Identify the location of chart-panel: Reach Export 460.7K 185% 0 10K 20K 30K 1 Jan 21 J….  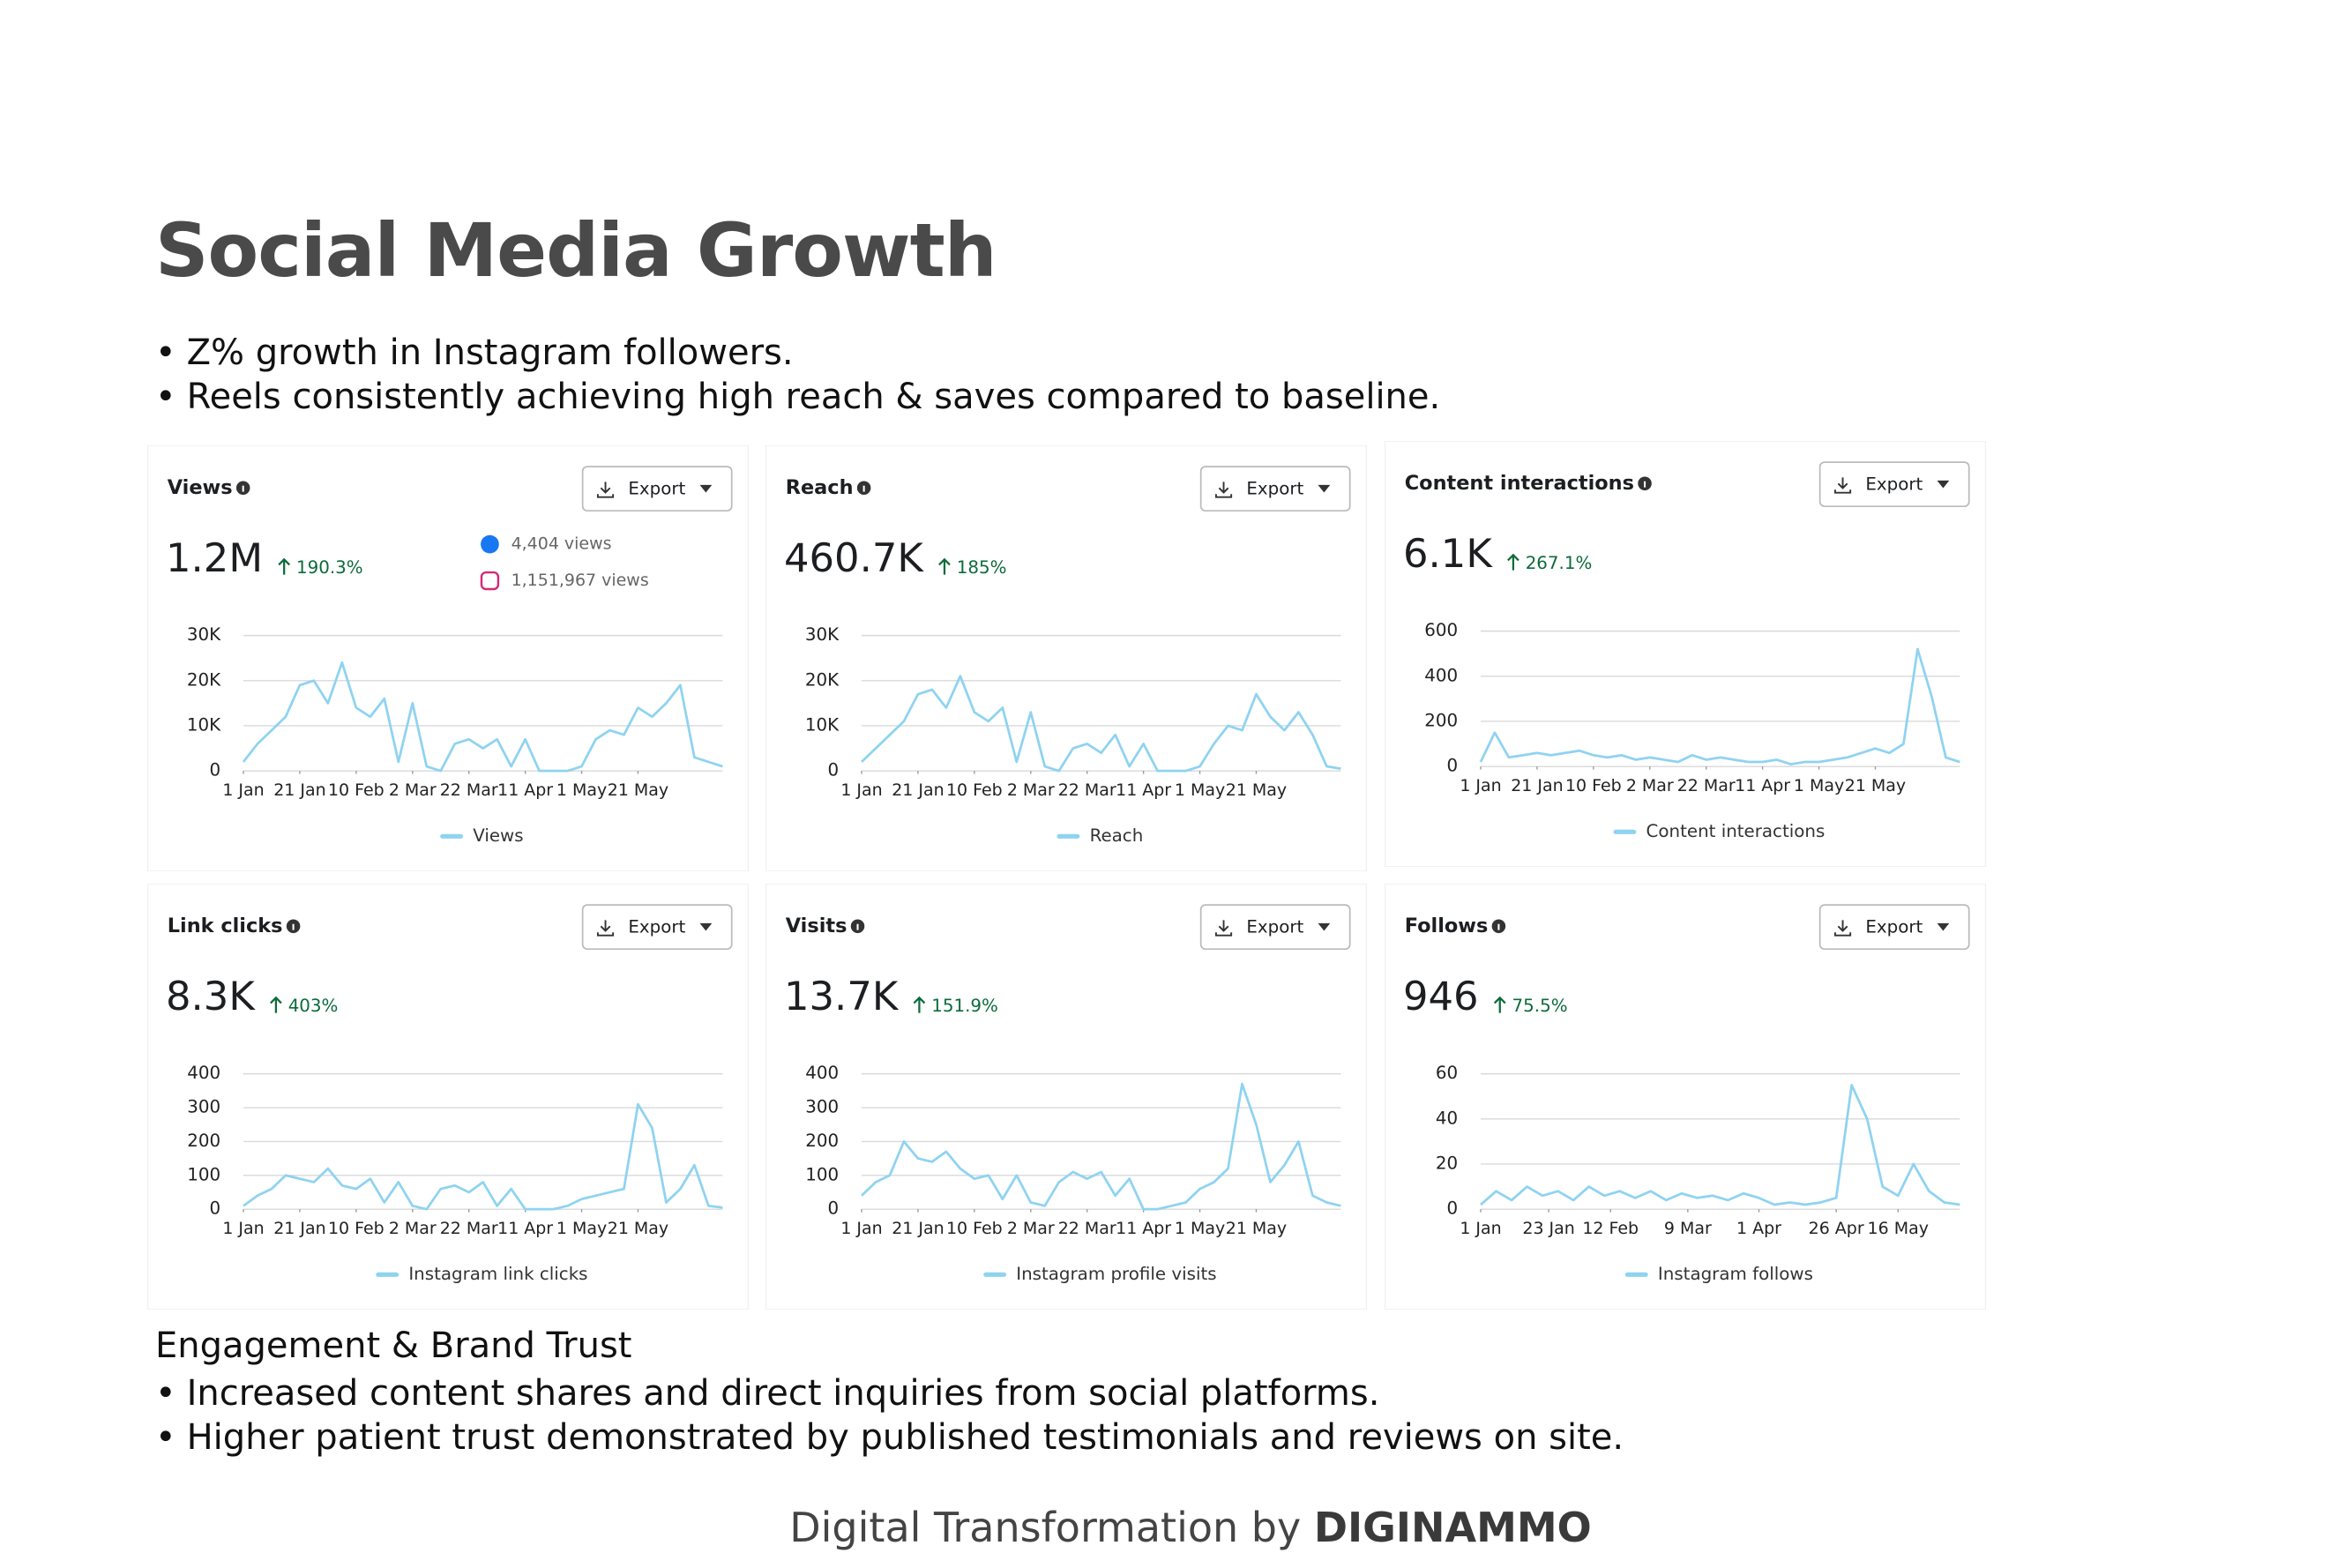
(1066, 658).